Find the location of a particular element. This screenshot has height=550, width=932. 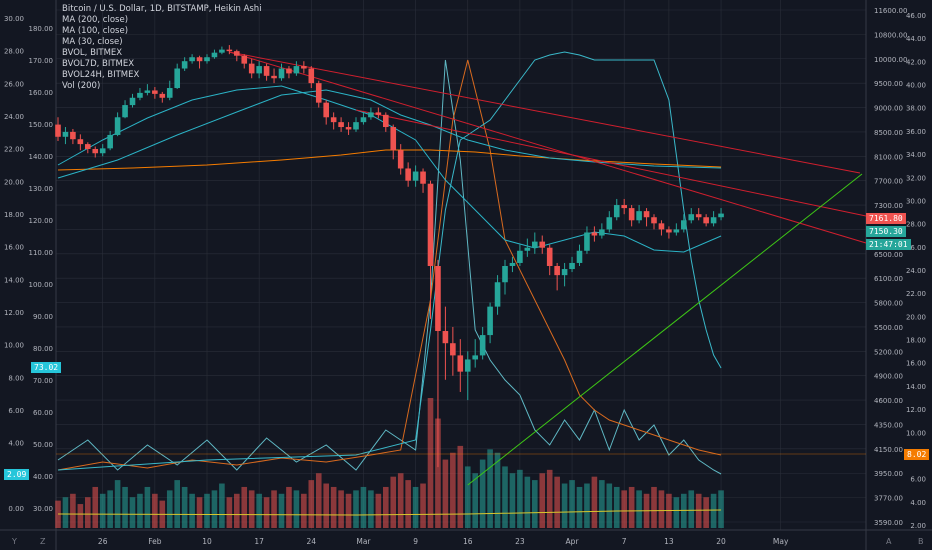

right-axis-tick-label: 26.00 is located at coordinates (916, 248).